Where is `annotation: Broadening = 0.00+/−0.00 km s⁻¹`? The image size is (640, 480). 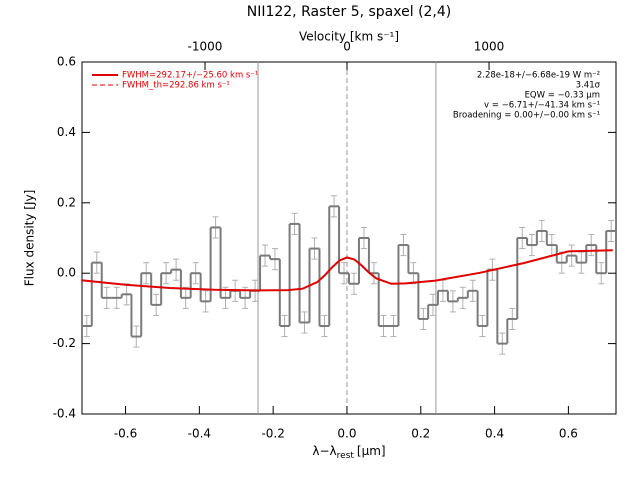 annotation: Broadening = 0.00+/−0.00 km s⁻¹ is located at coordinates (526, 116).